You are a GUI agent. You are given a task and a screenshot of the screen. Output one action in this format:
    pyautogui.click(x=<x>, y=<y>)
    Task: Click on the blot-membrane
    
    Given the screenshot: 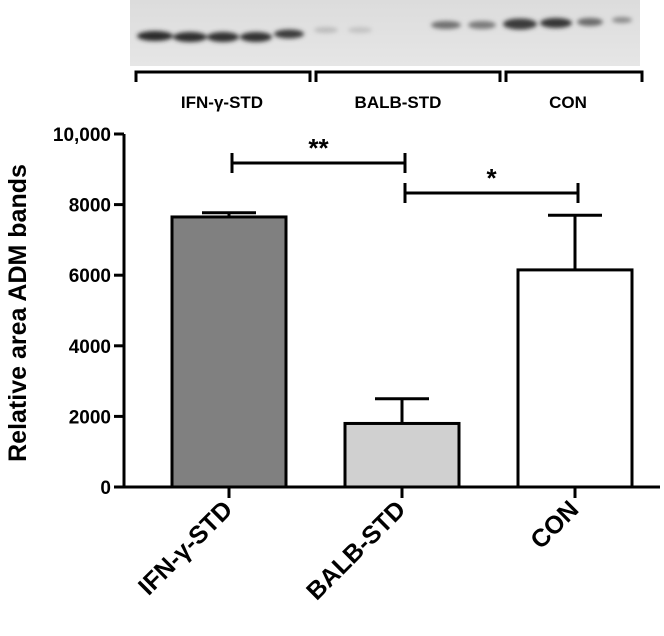 What is the action you would take?
    pyautogui.click(x=385, y=33)
    